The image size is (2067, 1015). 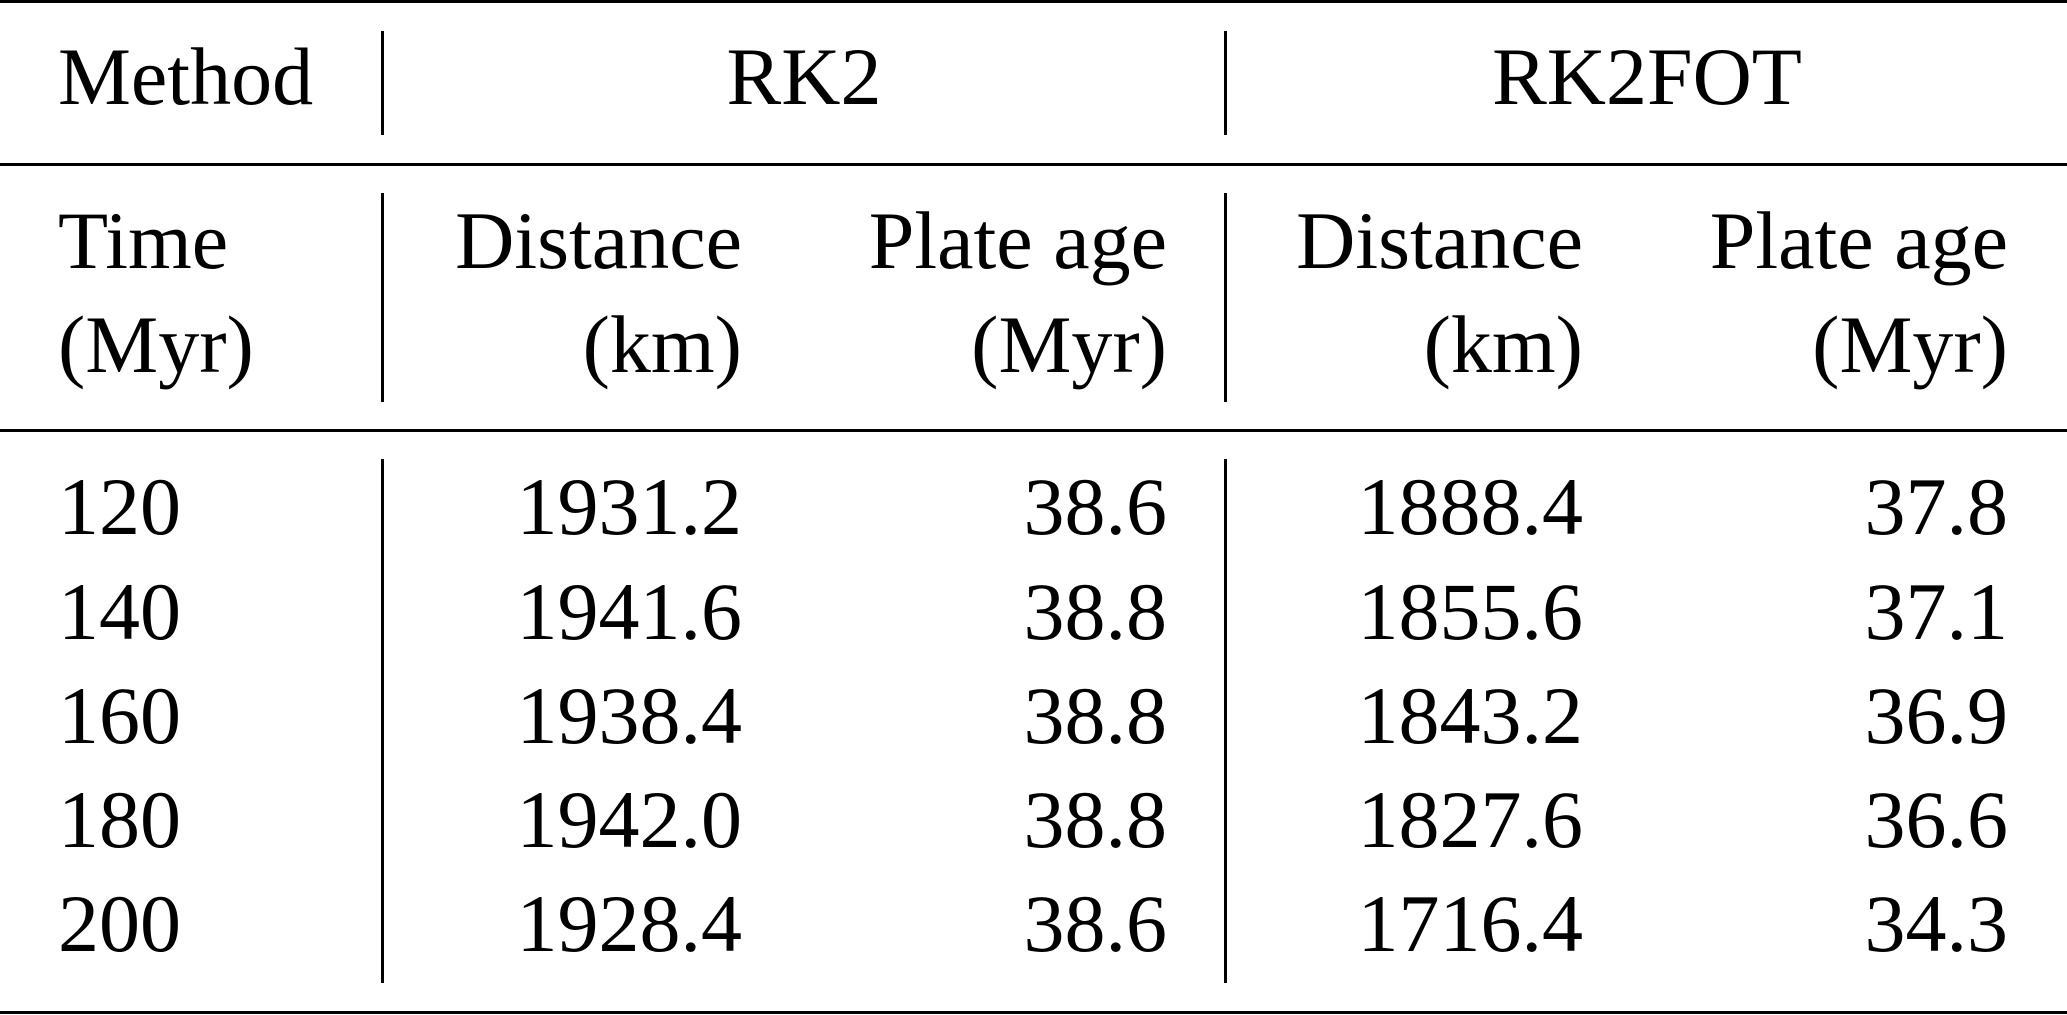 What do you see at coordinates (629, 715) in the screenshot?
I see `cell-rk2-distance: 1938.4` at bounding box center [629, 715].